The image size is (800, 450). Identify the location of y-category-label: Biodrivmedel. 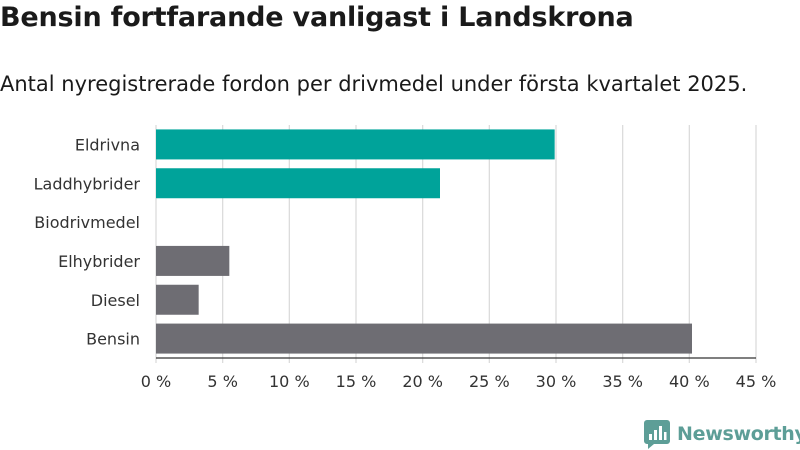
(87, 222).